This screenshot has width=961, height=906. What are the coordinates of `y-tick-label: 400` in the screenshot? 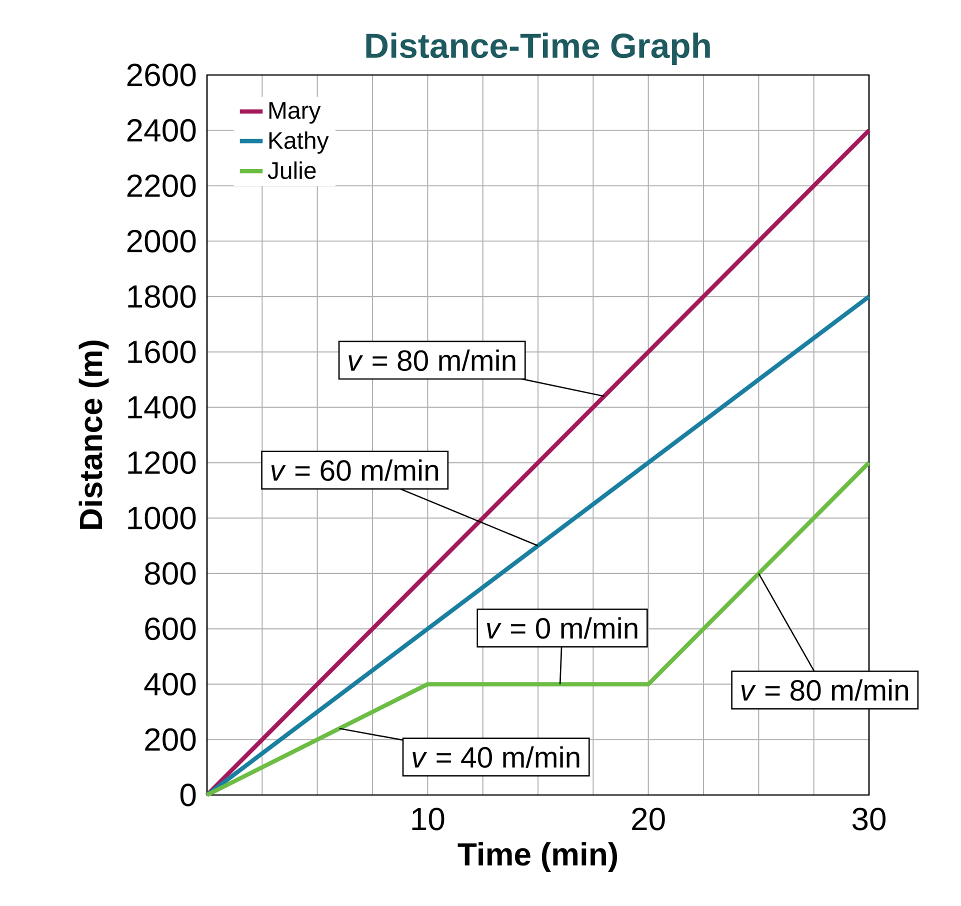 It's located at (170, 684).